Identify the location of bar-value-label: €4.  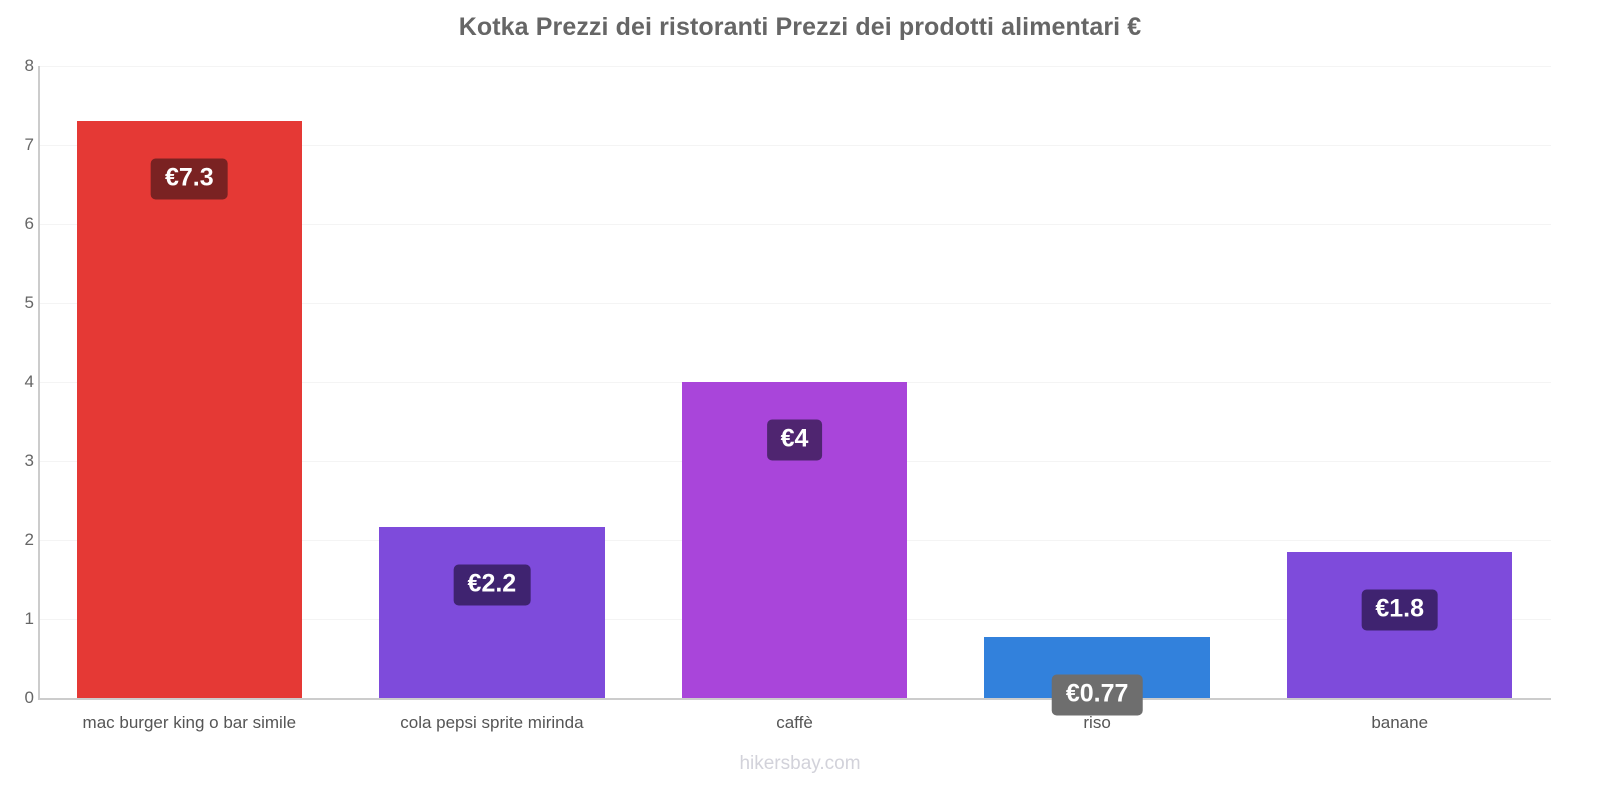
(794, 440).